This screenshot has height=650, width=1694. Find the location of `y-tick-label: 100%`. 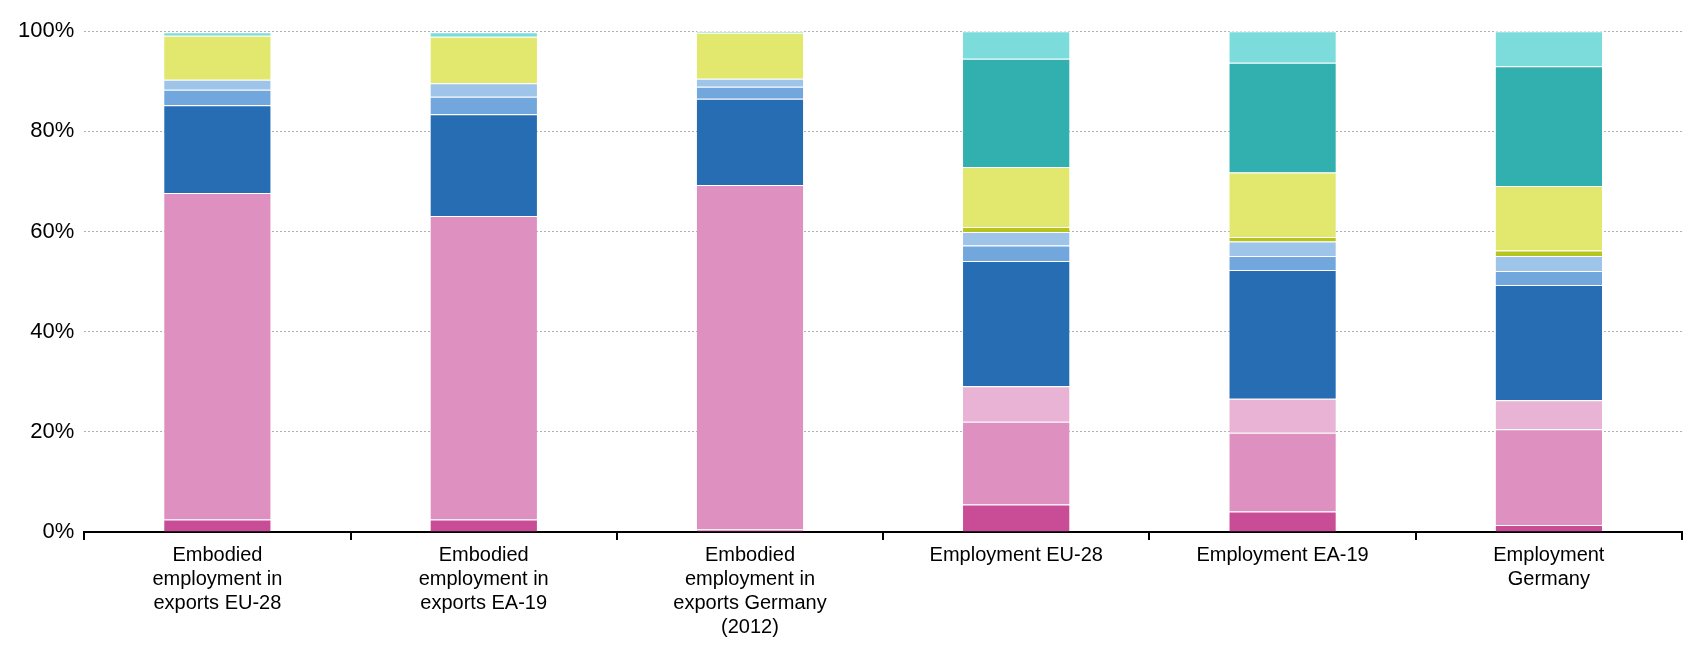

y-tick-label: 100% is located at coordinates (46, 30).